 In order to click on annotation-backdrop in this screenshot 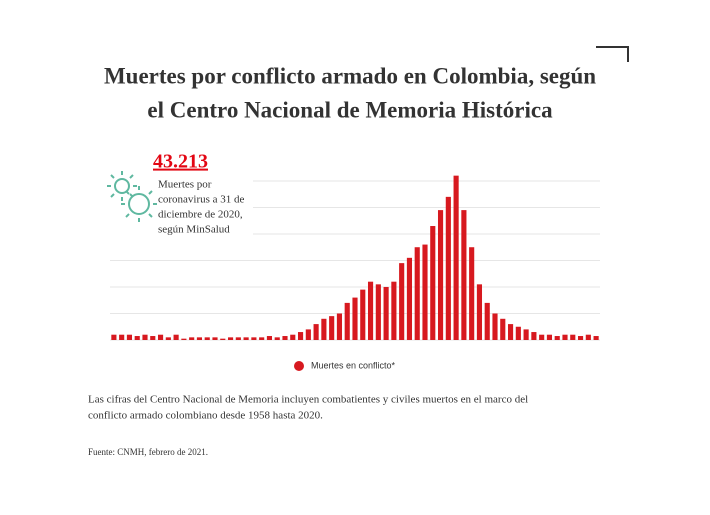, I will do `click(179, 196)`.